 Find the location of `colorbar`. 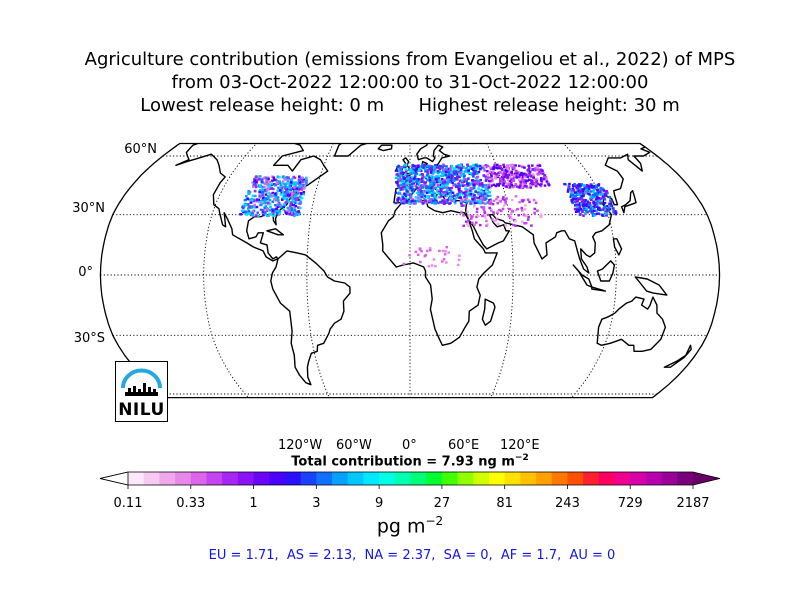

colorbar is located at coordinates (410, 480).